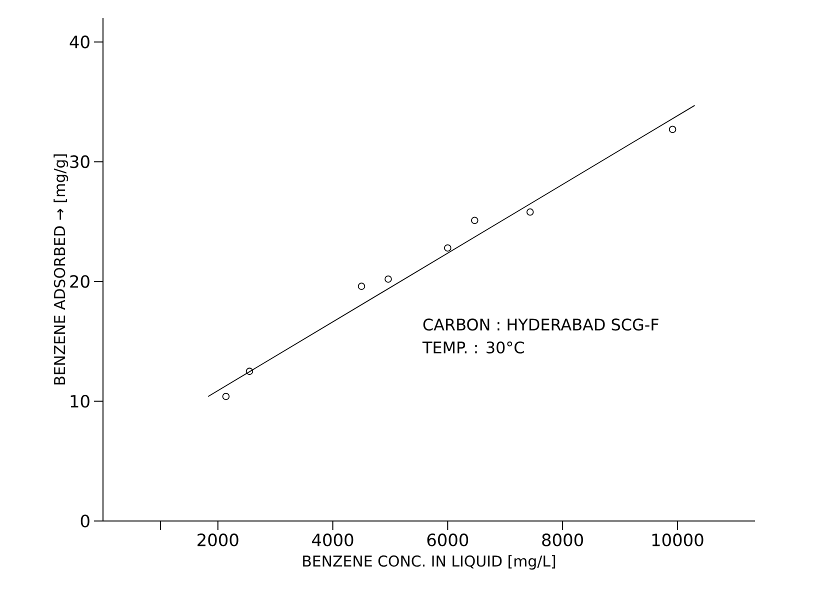 Image resolution: width=827 pixels, height=599 pixels. I want to click on annotation: CARBON : HYDERABAD SCG-F, so click(540, 324).